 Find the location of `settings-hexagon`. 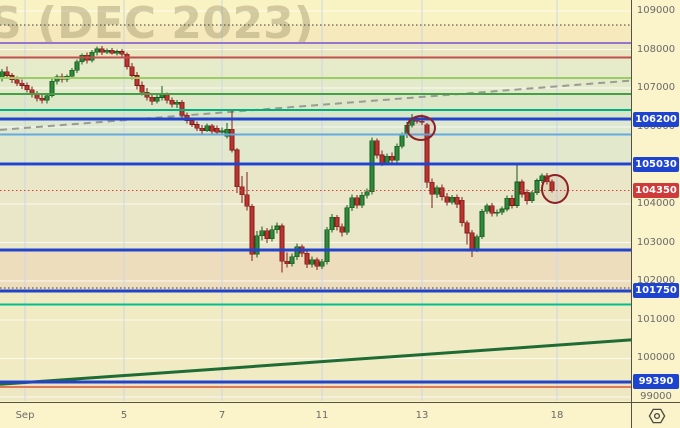

settings-hexagon is located at coordinates (656, 416).